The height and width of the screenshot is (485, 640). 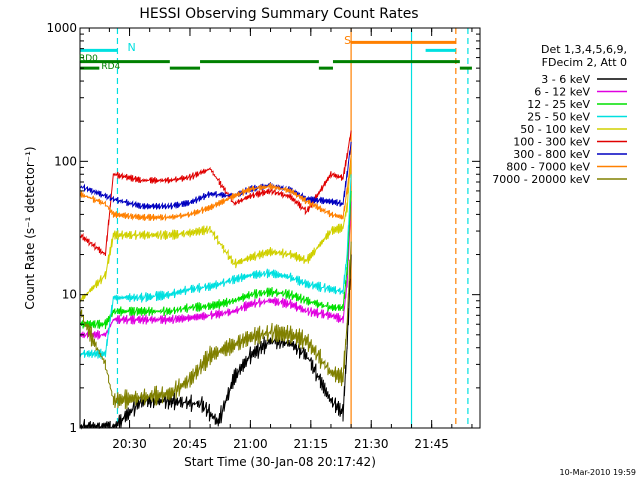 I want to click on legend-label-4: 50 - 100 keV, so click(x=555, y=129).